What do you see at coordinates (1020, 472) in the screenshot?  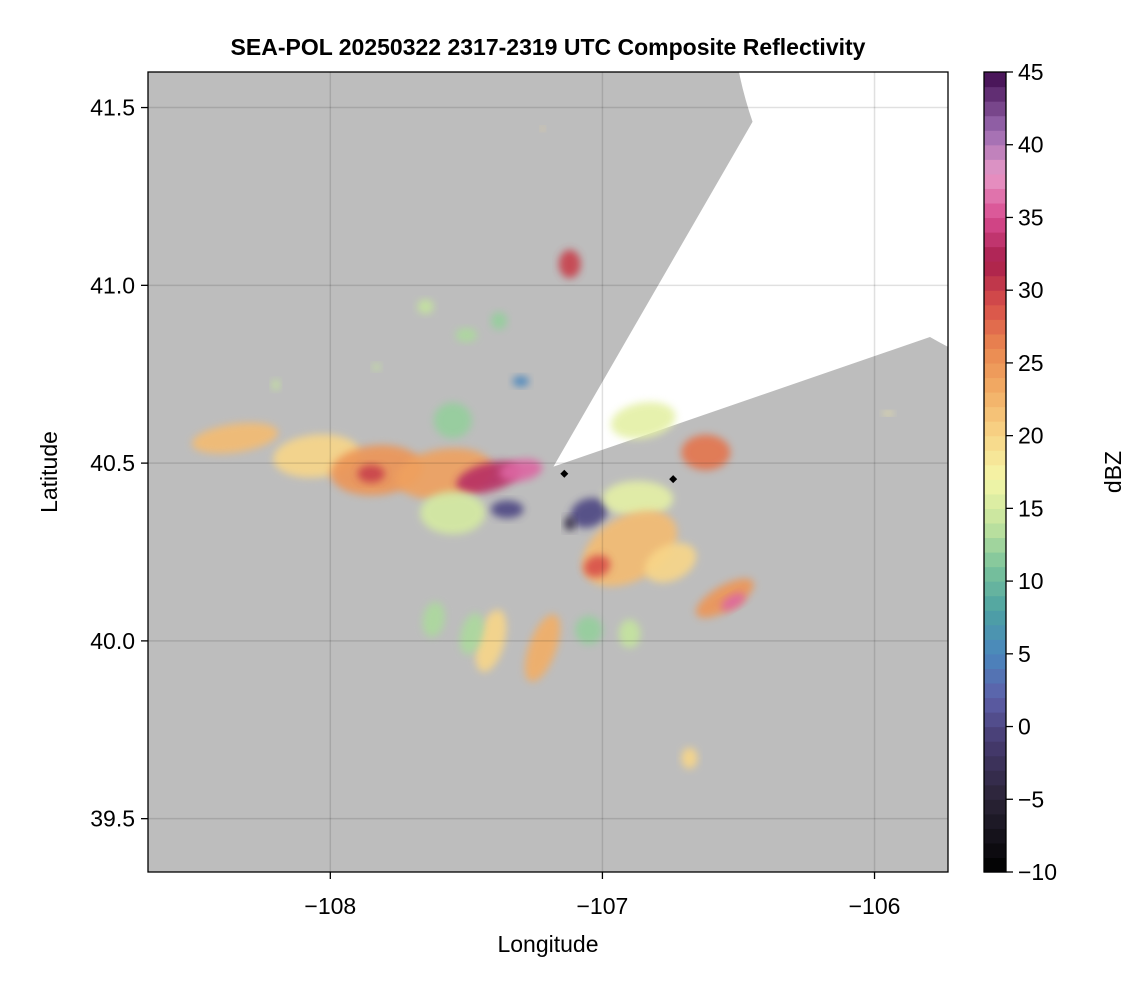 I see `colorbar: −10 −5 0 5 10 15 20 25 30 35 40 45` at bounding box center [1020, 472].